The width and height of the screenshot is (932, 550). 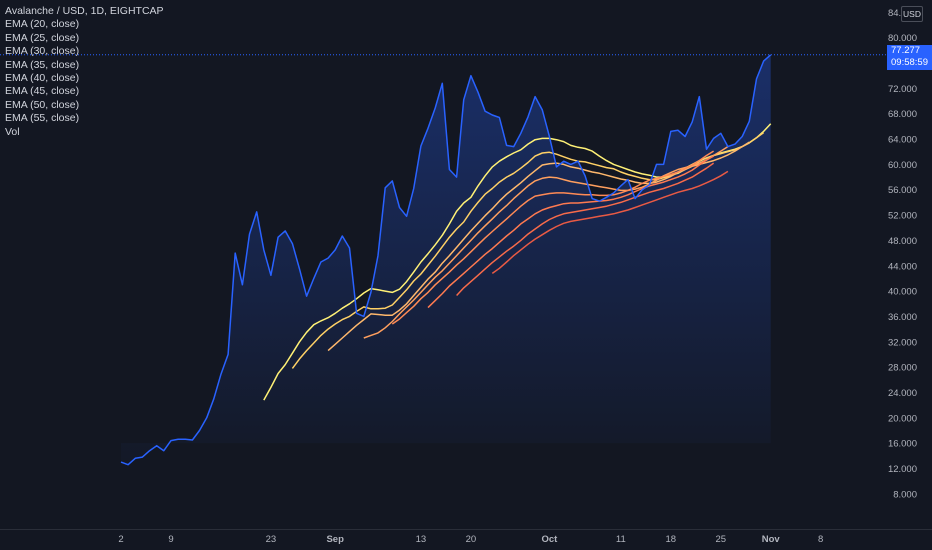 What do you see at coordinates (902, 317) in the screenshot?
I see `y-tick-label: 36.000` at bounding box center [902, 317].